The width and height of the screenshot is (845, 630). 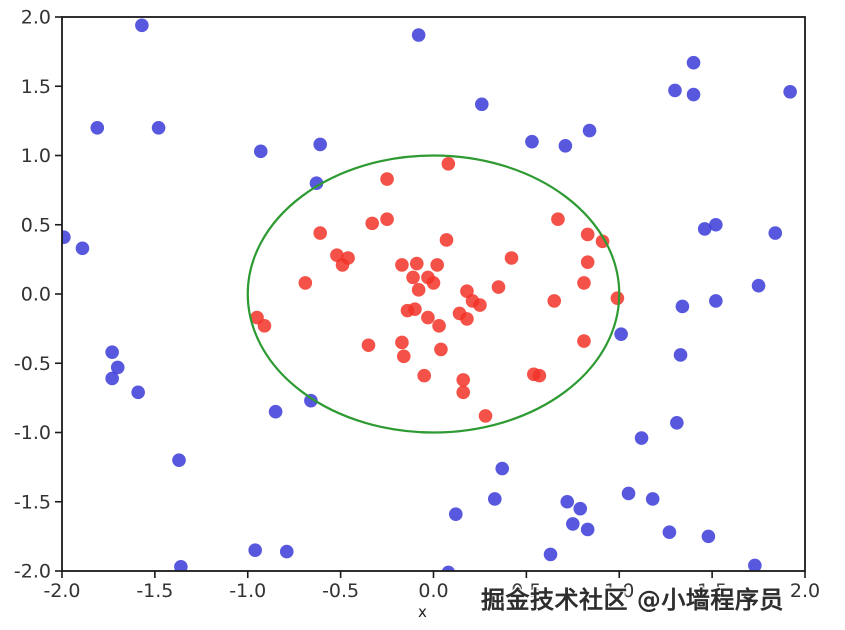 What do you see at coordinates (32, 572) in the screenshot?
I see `y-tick-label: -2.0` at bounding box center [32, 572].